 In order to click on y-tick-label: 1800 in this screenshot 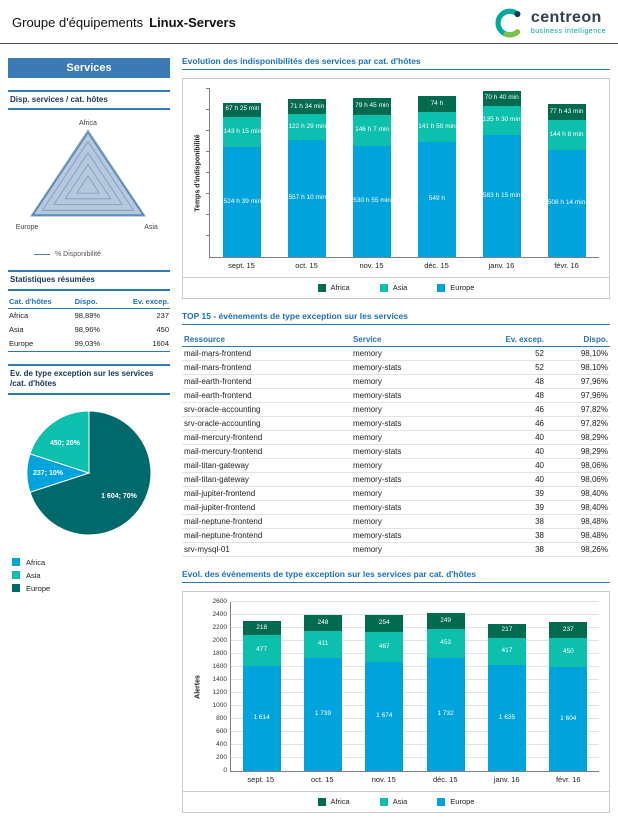, I will do `click(219, 653)`.